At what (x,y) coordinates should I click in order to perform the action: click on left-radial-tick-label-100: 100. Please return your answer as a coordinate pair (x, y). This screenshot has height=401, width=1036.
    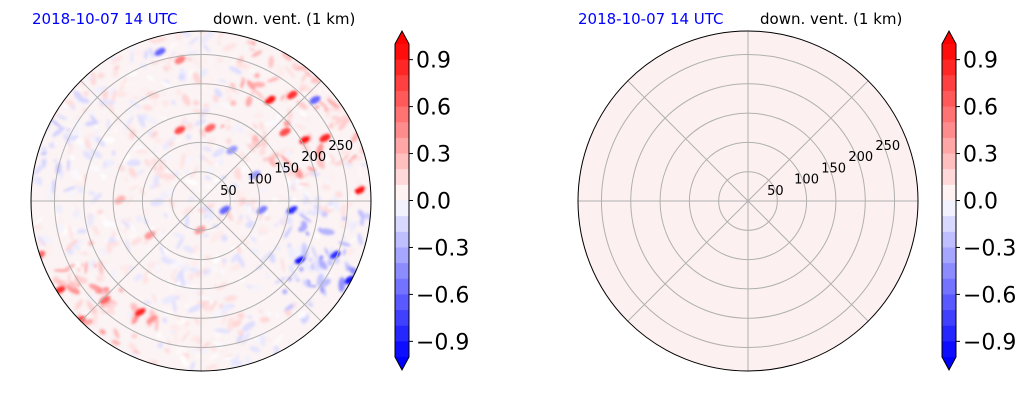
    Looking at the image, I should click on (259, 180).